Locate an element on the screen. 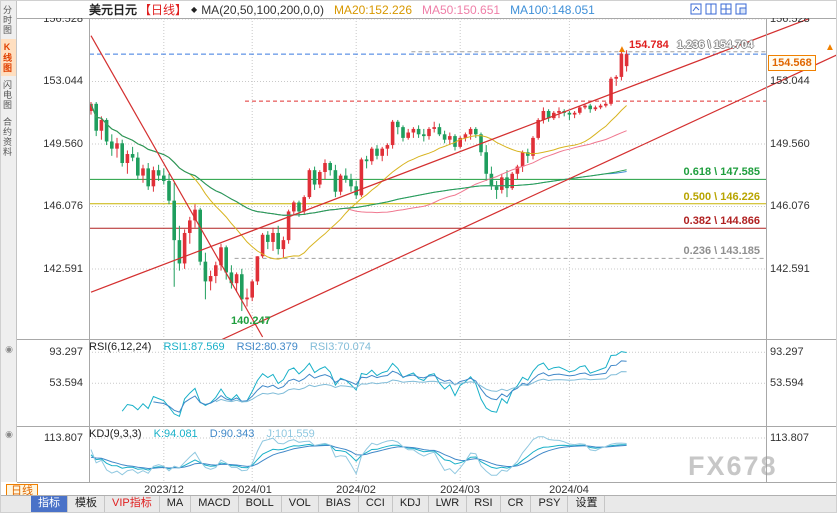  split-4-icon is located at coordinates (726, 9).